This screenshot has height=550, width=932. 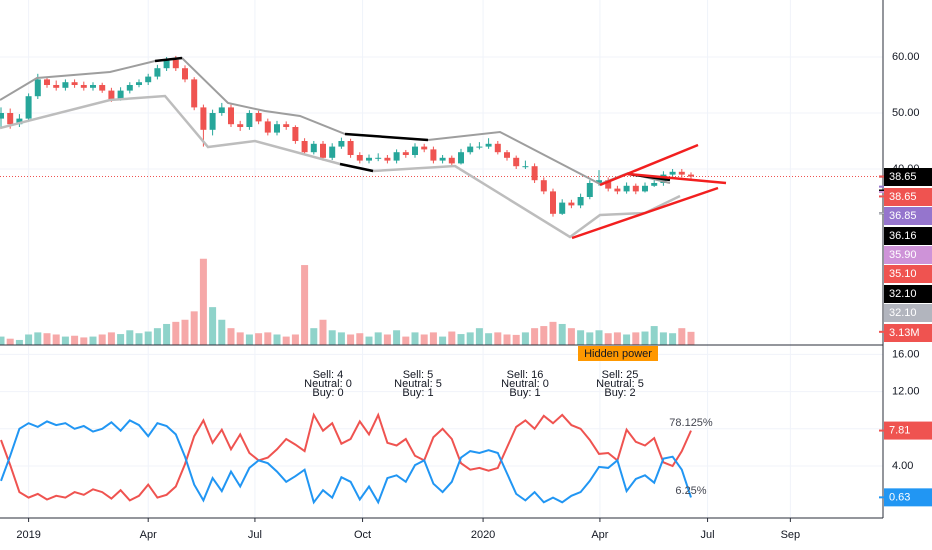 I want to click on value-label: 78.125%, so click(x=691, y=423).